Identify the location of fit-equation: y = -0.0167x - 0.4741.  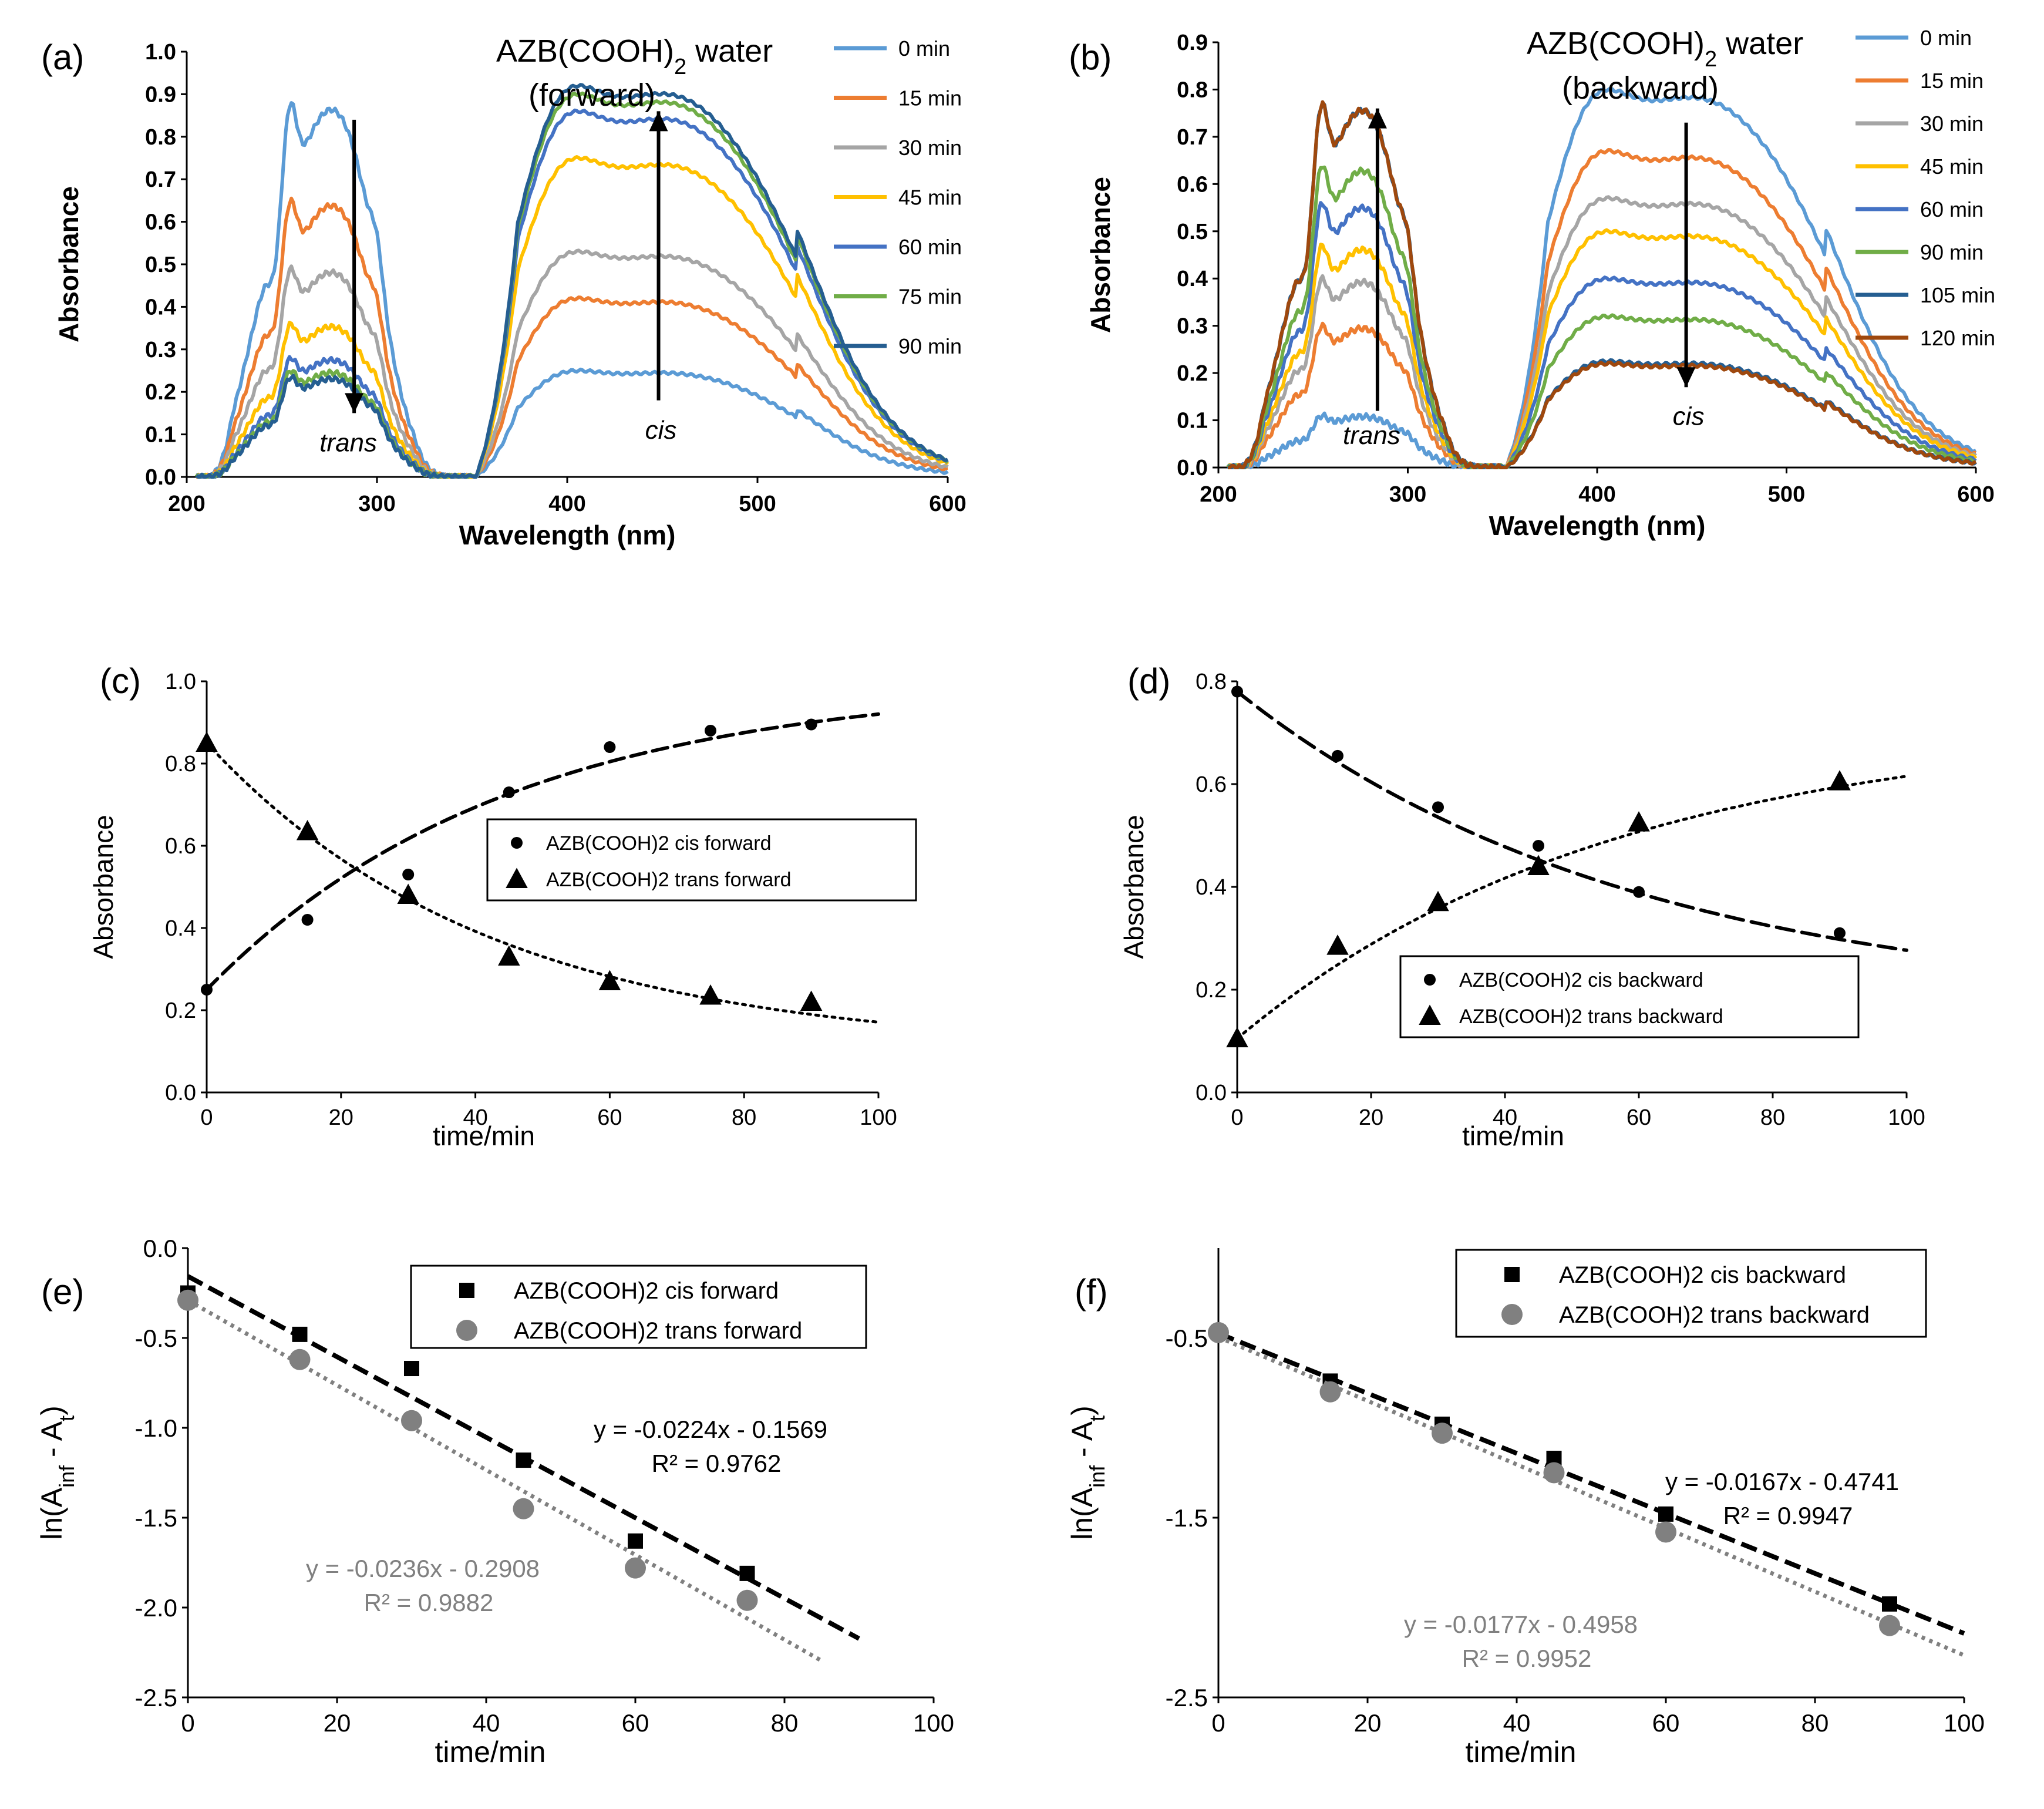
(1782, 1481).